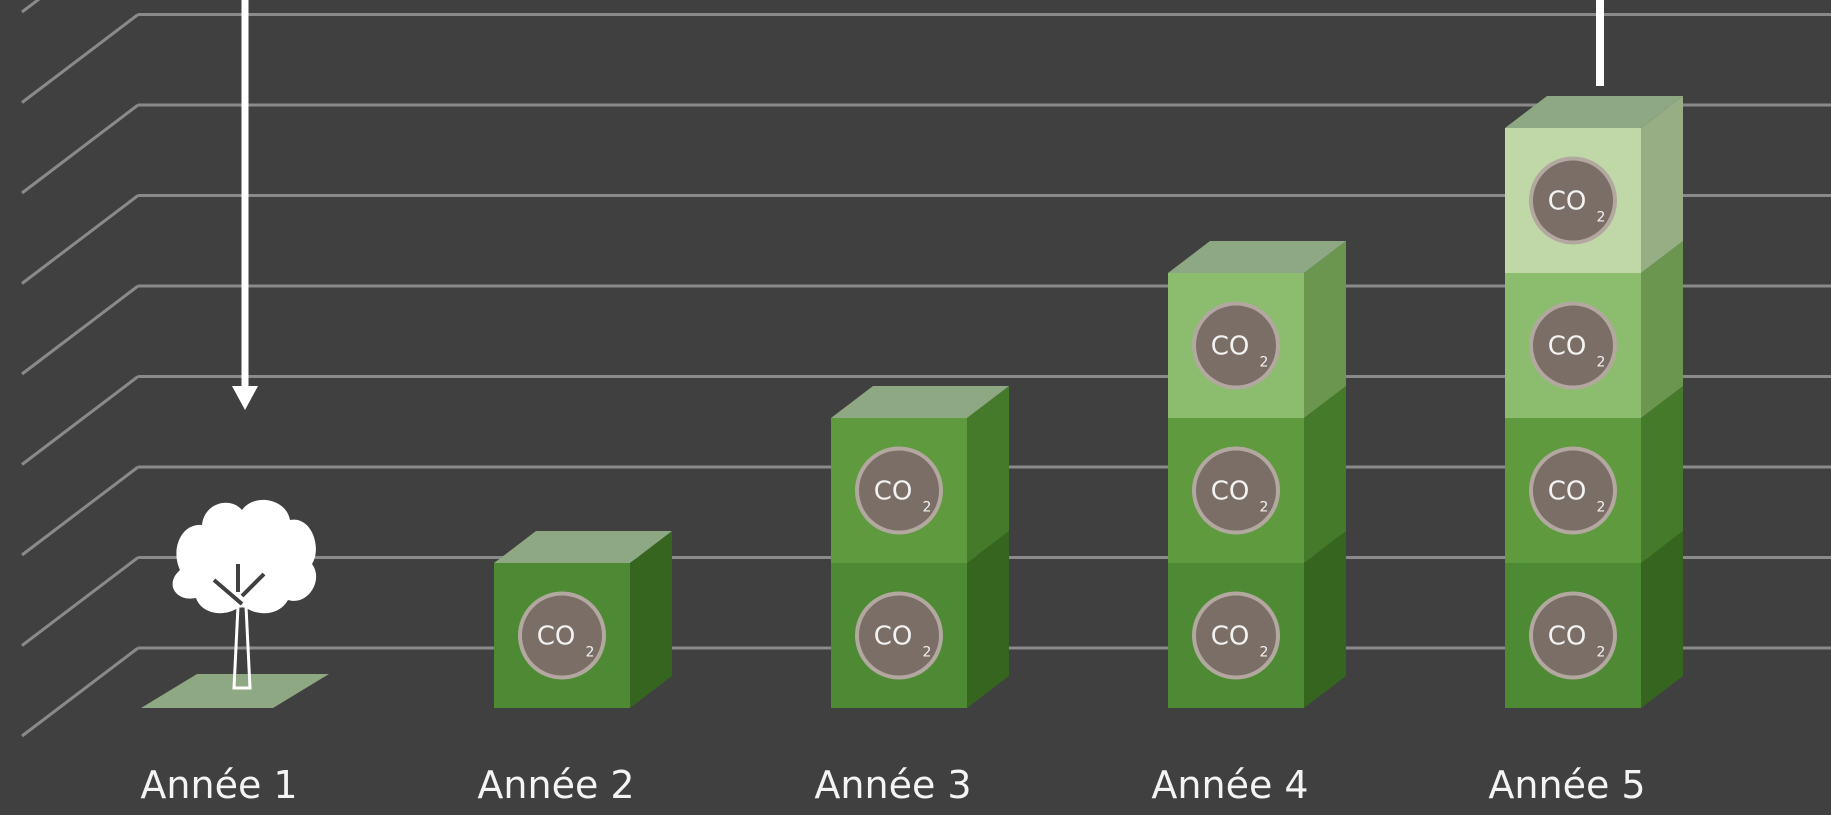  What do you see at coordinates (555, 785) in the screenshot?
I see `x-tick-label: Année 2` at bounding box center [555, 785].